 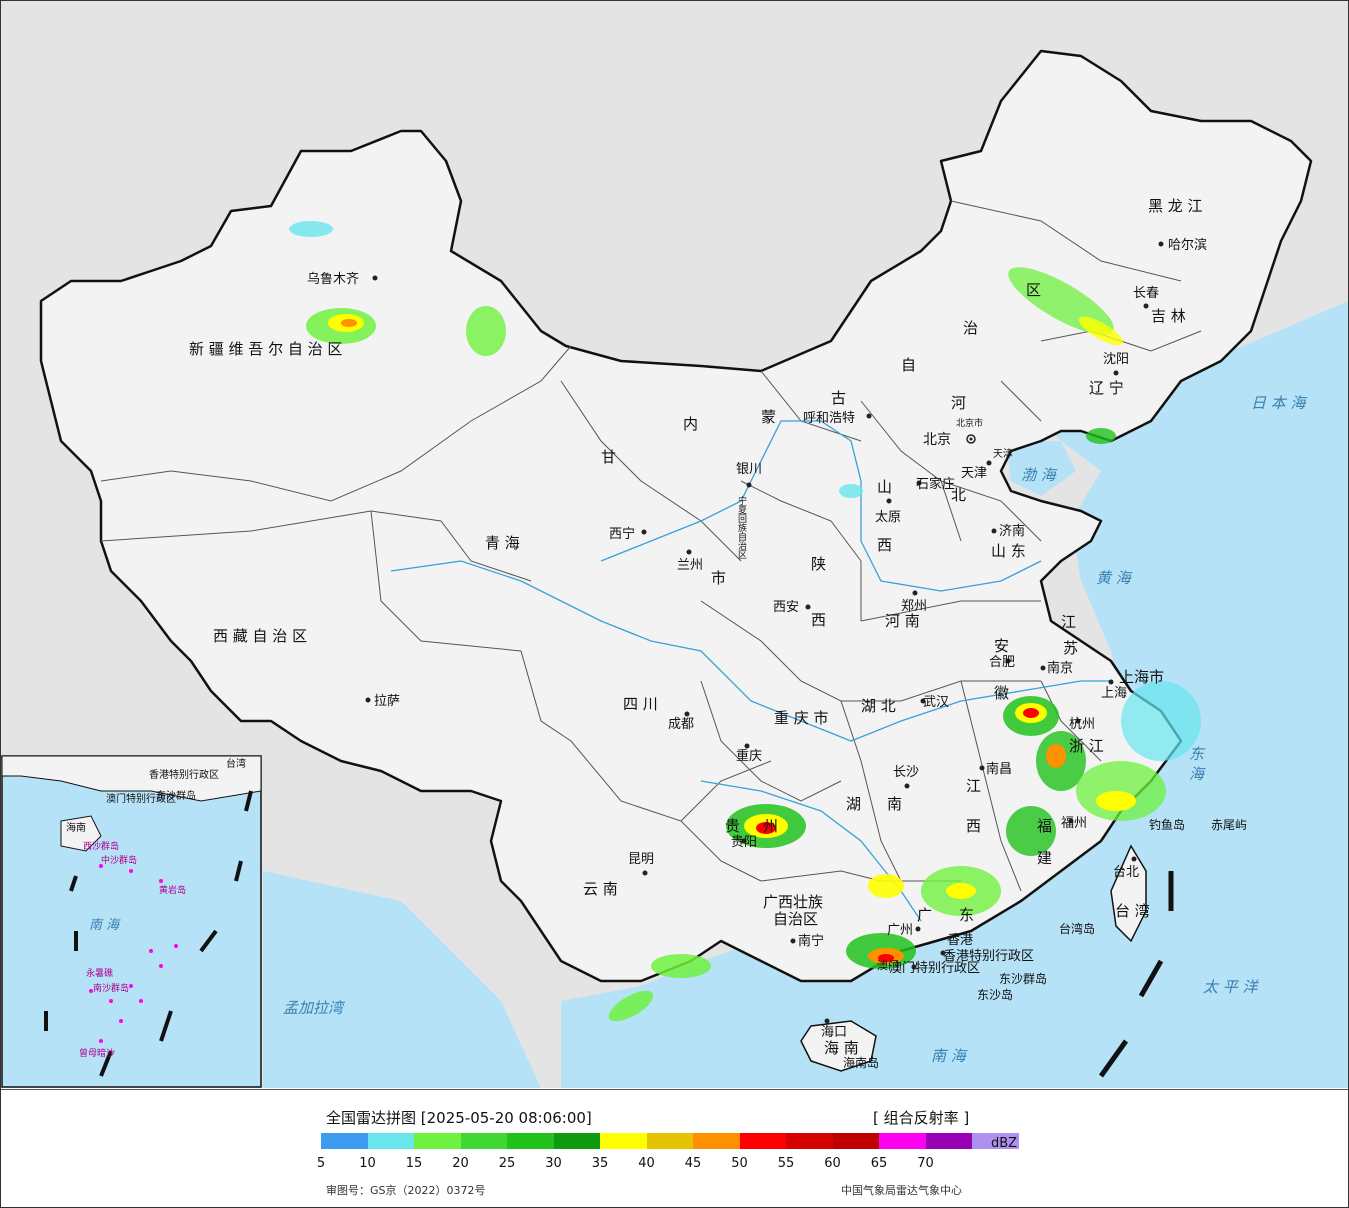 What do you see at coordinates (838, 398) in the screenshot?
I see `label-neimenggu-3: 古` at bounding box center [838, 398].